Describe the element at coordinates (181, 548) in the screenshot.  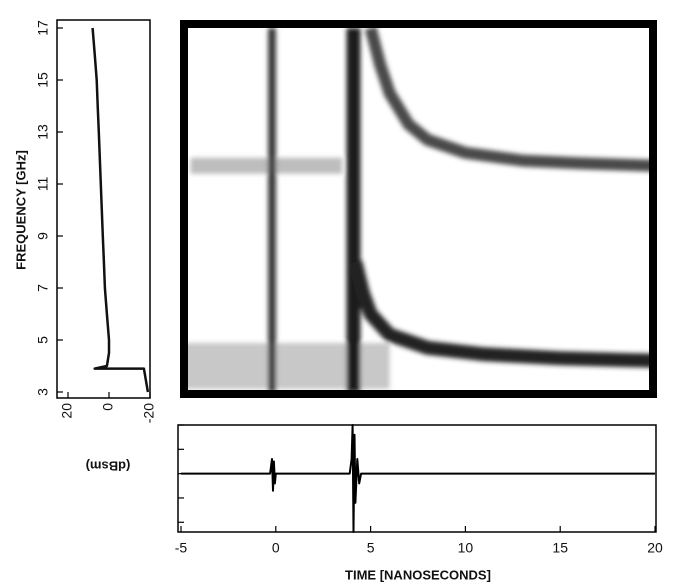
I see `x-tick-label: -5` at that location.